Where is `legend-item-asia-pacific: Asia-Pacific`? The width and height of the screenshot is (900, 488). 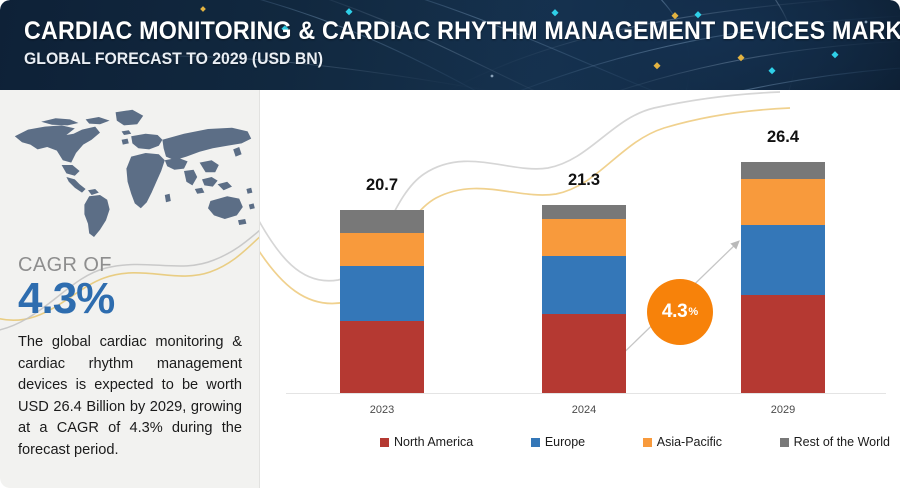
legend-item-asia-pacific: Asia-Pacific is located at coordinates (682, 442).